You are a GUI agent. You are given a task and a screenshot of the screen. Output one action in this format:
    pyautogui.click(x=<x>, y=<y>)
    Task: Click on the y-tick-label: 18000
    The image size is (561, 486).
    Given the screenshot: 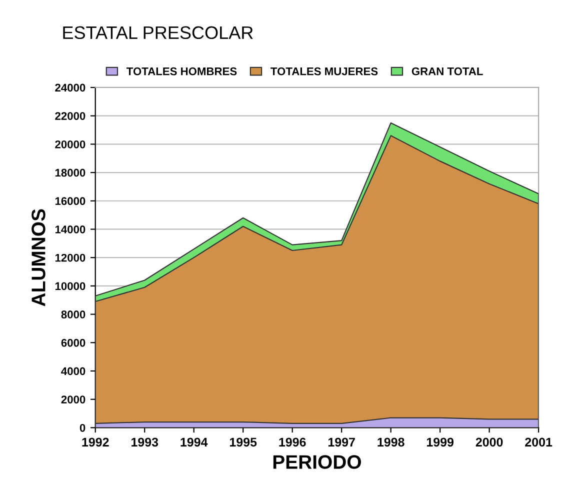 What is the action you would take?
    pyautogui.click(x=70, y=172)
    